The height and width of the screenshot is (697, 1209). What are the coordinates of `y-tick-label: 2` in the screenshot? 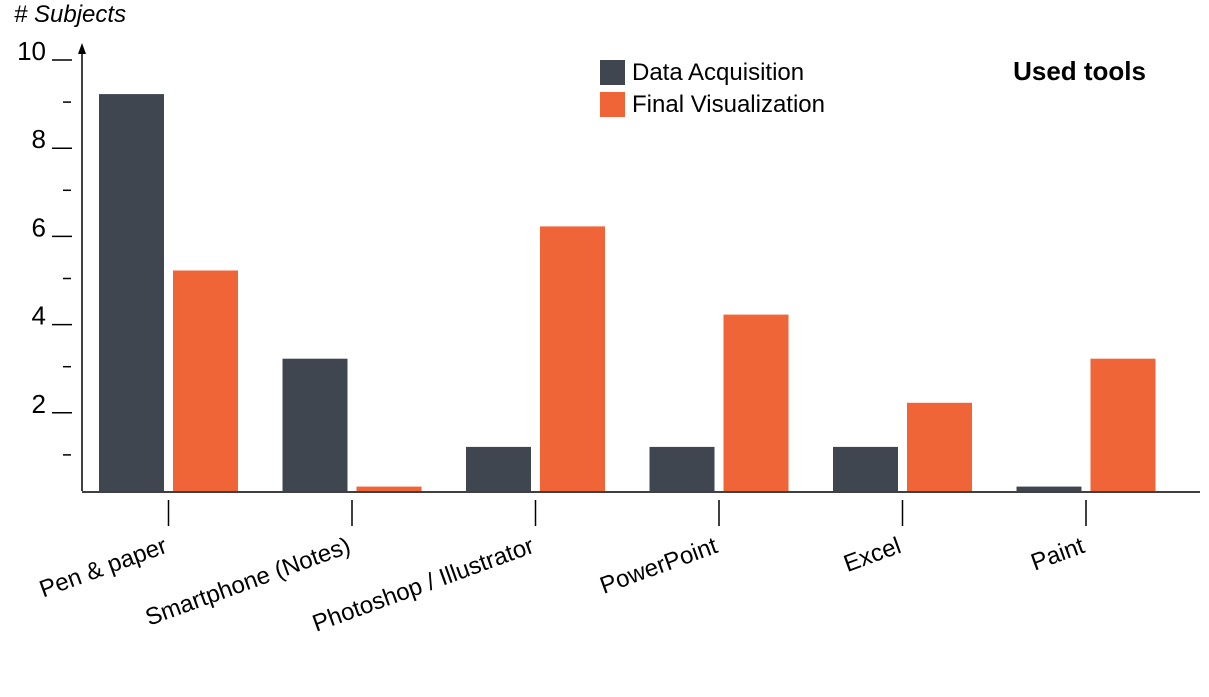 It's located at (39, 404).